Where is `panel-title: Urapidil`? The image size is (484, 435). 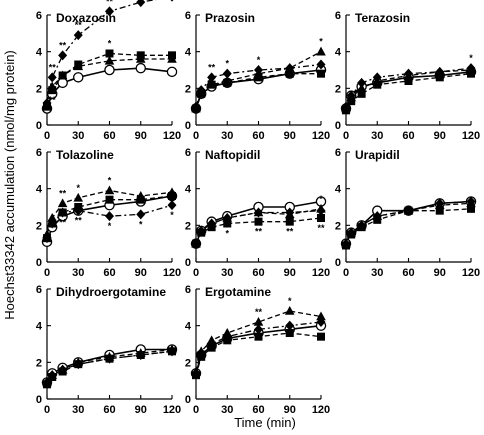 panel-title: Urapidil is located at coordinates (377, 155).